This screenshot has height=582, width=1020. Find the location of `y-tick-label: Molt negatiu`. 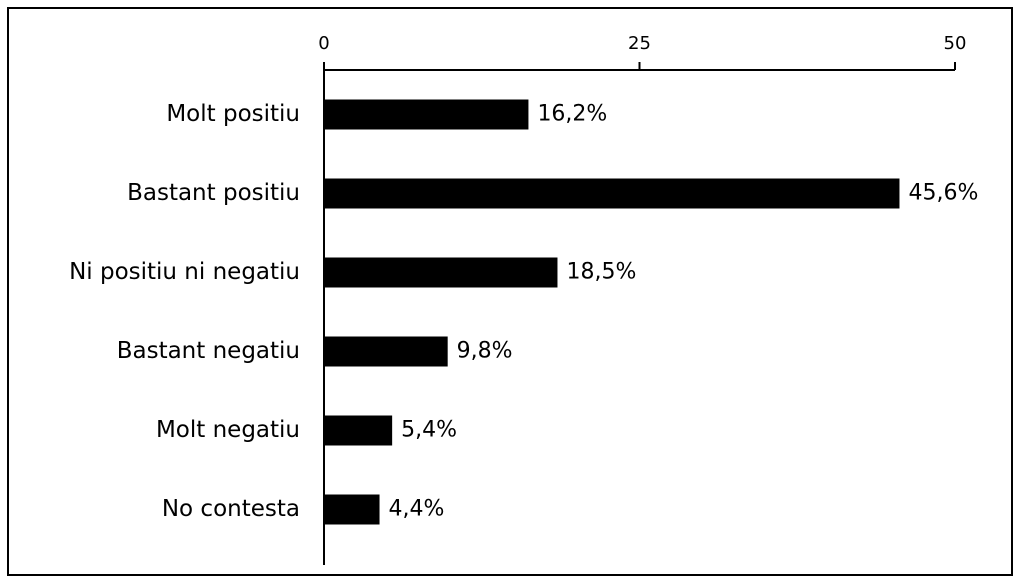

y-tick-label: Molt negatiu is located at coordinates (228, 430).